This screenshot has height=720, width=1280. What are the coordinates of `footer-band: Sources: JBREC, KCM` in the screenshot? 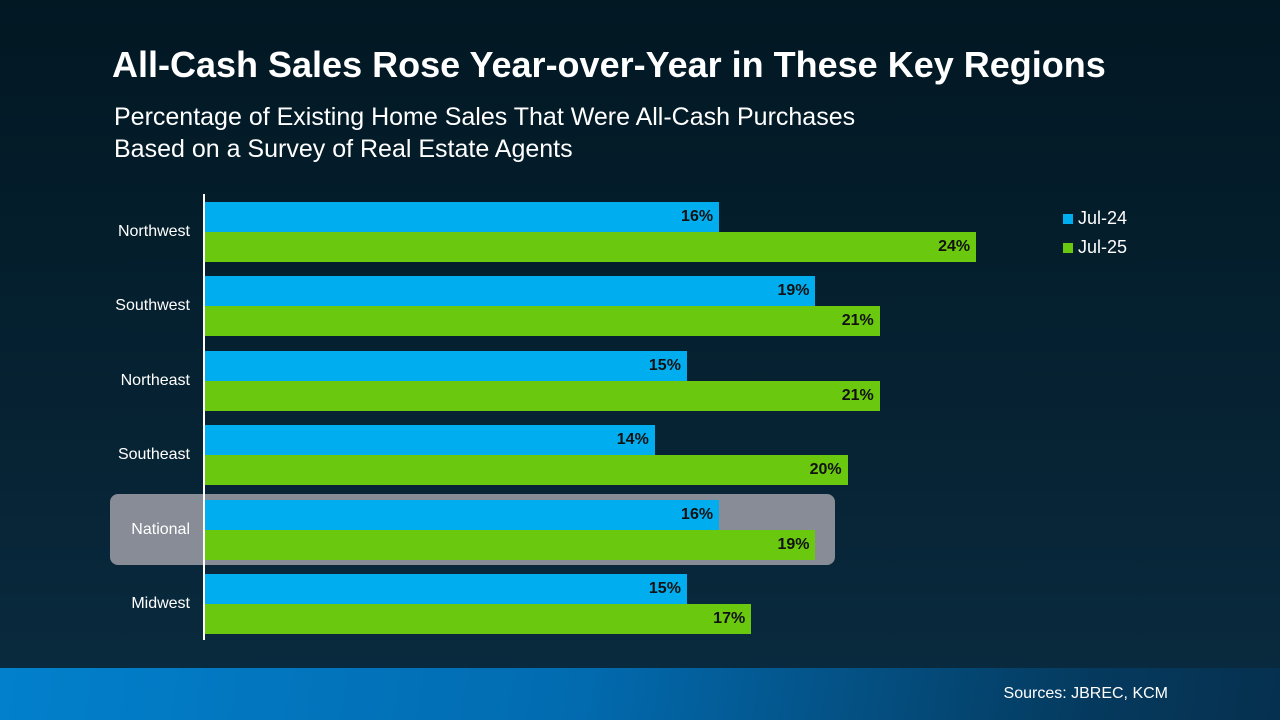 It's located at (640, 694).